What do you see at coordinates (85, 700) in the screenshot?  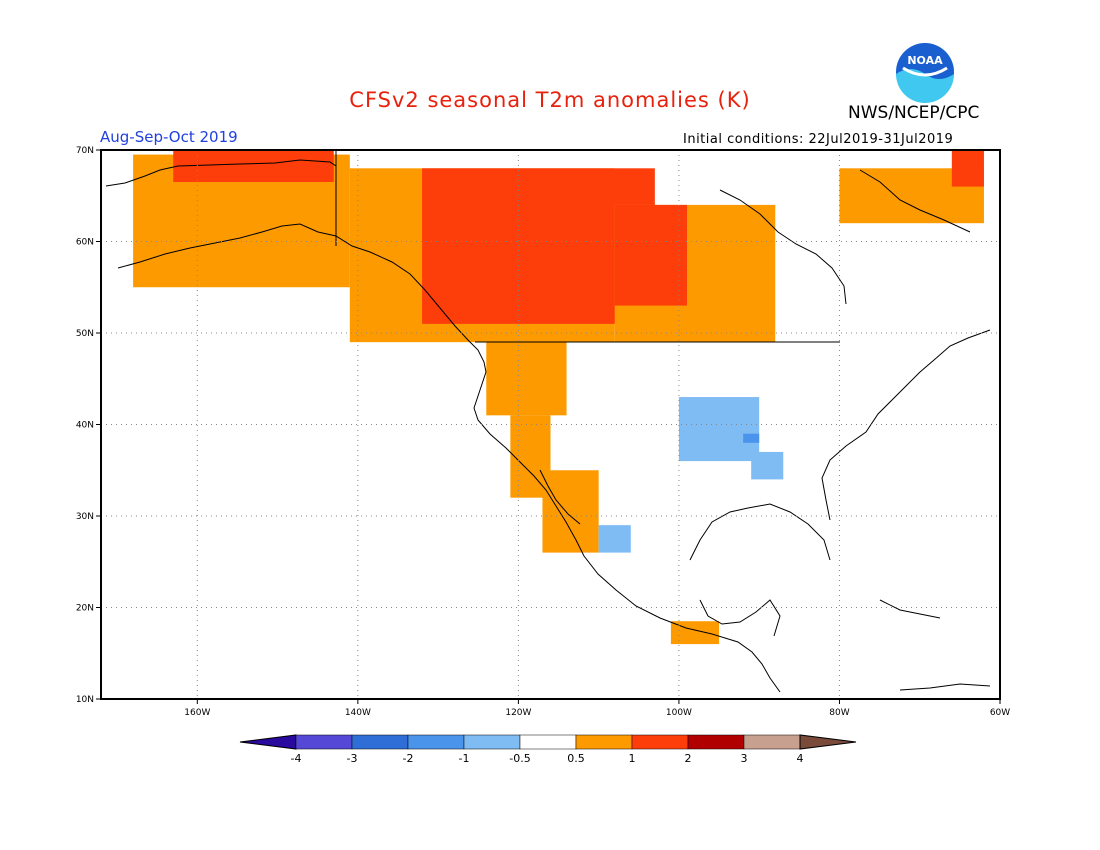 I see `y-tick-label: 10N` at bounding box center [85, 700].